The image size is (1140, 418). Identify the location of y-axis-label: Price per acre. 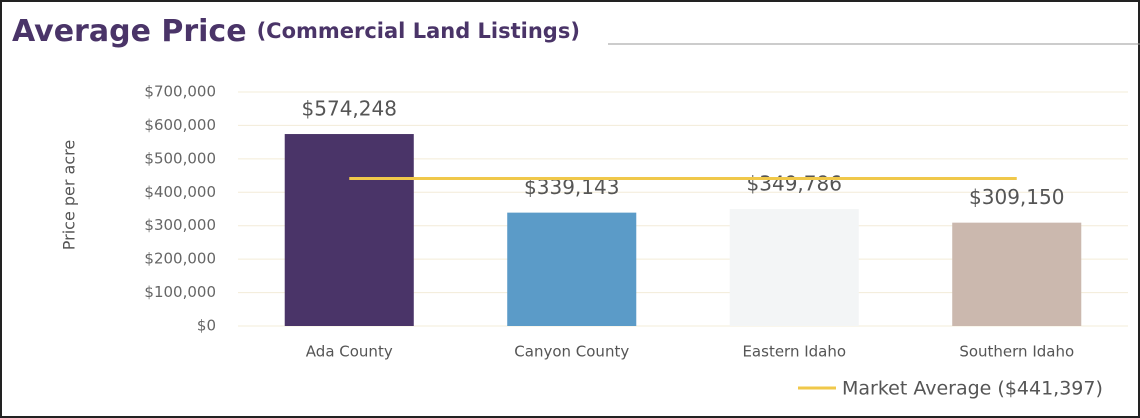
(69, 195).